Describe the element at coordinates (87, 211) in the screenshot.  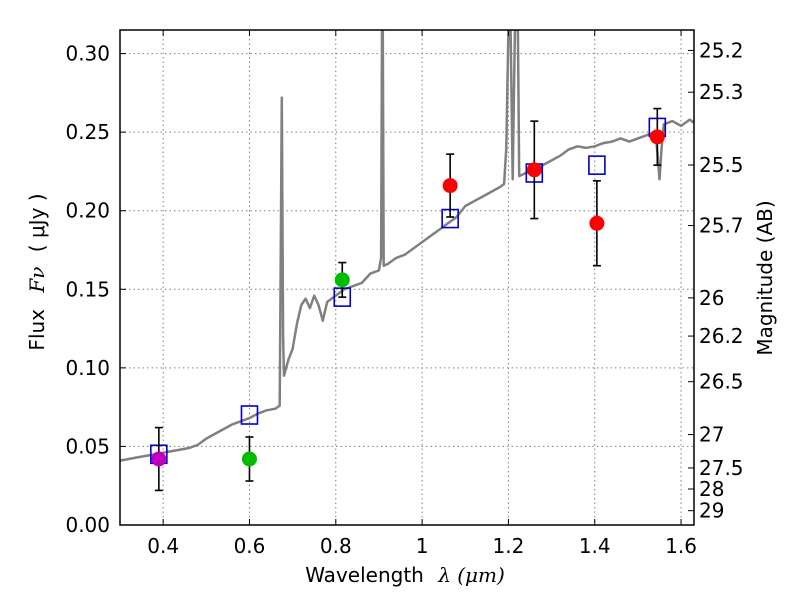
I see `y-tick-label: 0.20` at that location.